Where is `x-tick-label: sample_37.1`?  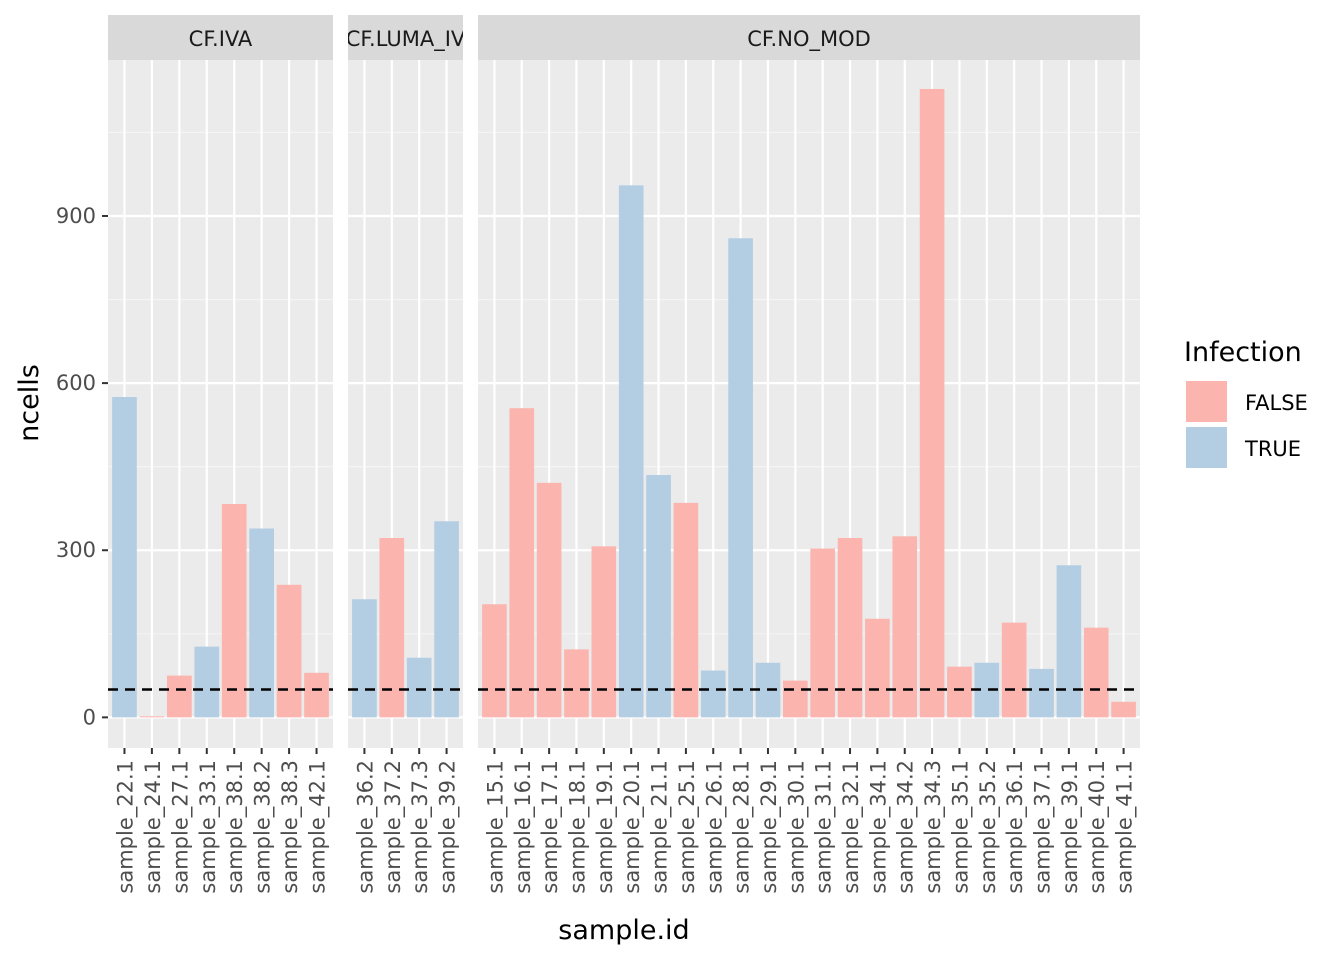
x-tick-label: sample_37.1 is located at coordinates (1043, 827).